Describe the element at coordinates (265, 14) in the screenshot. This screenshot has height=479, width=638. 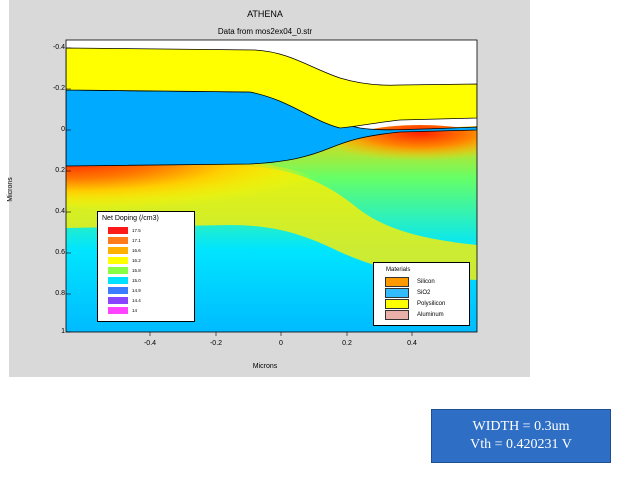
I see `figure-title: ATHENA` at that location.